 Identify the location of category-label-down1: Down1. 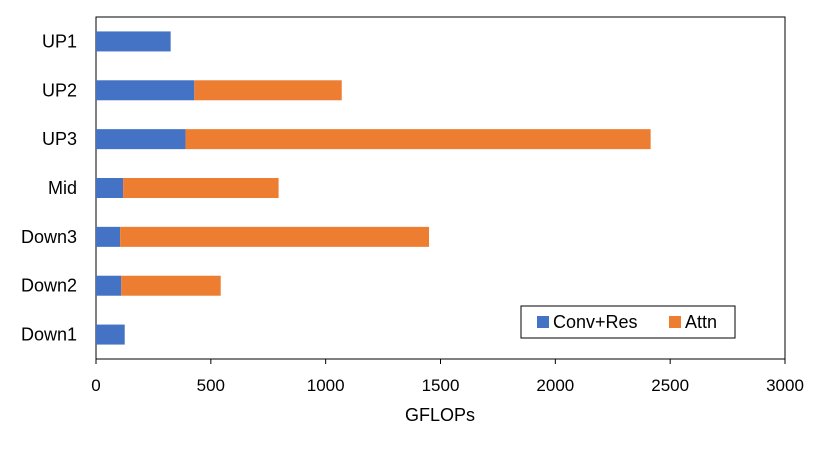
(49, 335).